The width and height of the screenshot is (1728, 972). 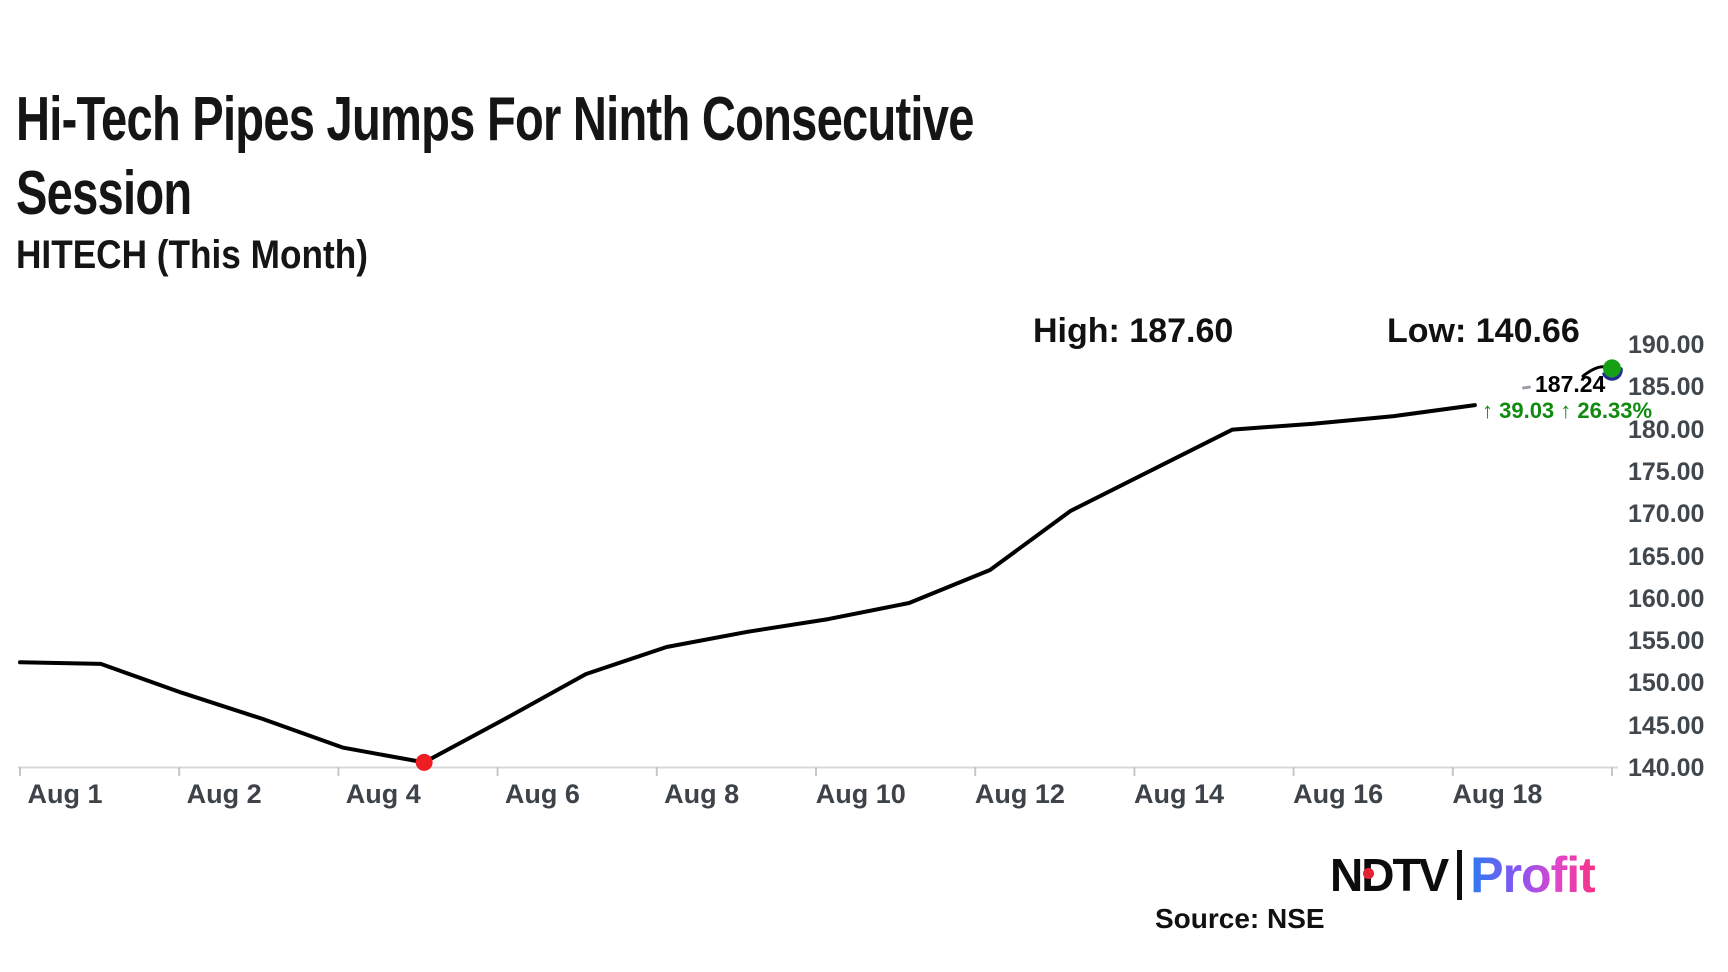 I want to click on y-axis-label: 140.00, so click(x=1666, y=768).